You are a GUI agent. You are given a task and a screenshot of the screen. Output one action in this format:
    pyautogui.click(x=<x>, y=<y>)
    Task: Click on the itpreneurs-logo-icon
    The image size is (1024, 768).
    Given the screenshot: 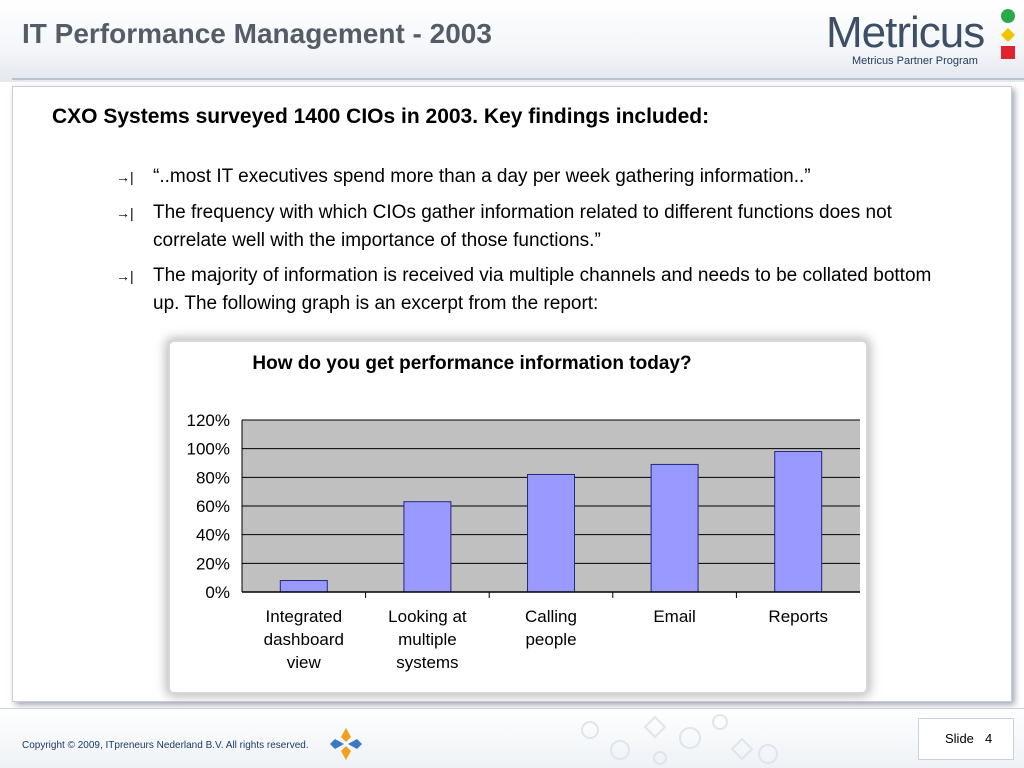 What is the action you would take?
    pyautogui.click(x=346, y=744)
    